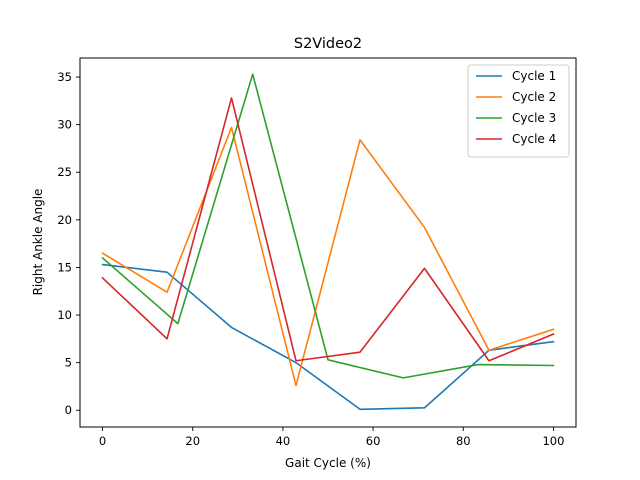 The width and height of the screenshot is (640, 480). What do you see at coordinates (328, 463) in the screenshot?
I see `x-axis-label: Gait Cycle (%)` at bounding box center [328, 463].